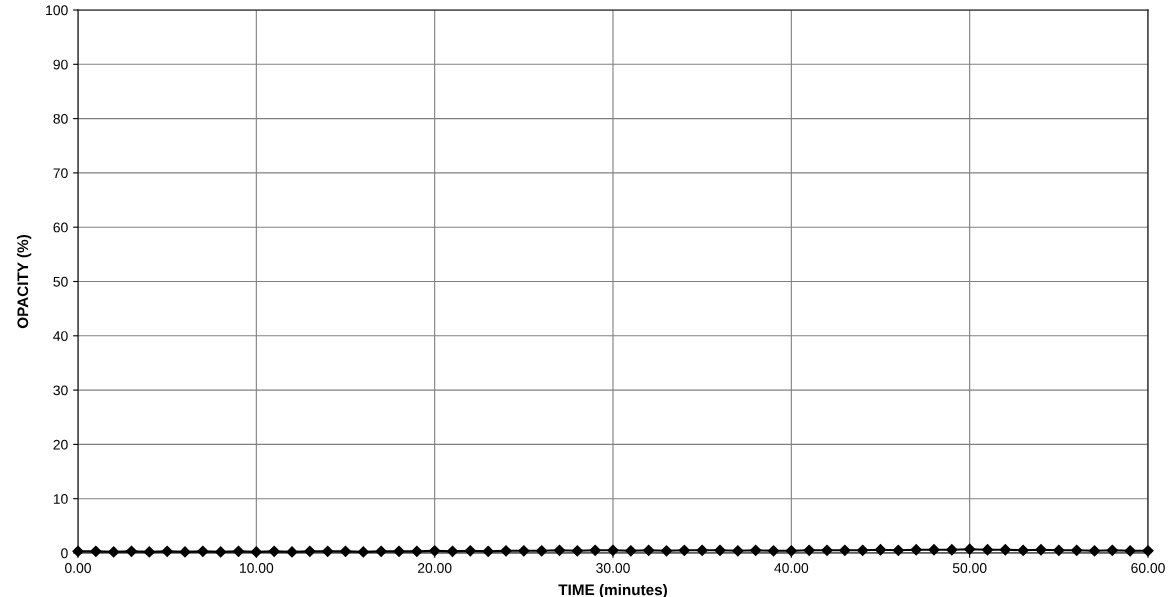 The width and height of the screenshot is (1169, 597). Describe the element at coordinates (434, 568) in the screenshot. I see `x-tick-label: 20.00` at that location.